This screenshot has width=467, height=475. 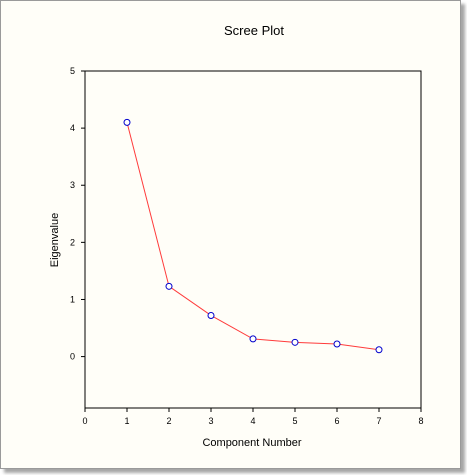 What do you see at coordinates (72, 242) in the screenshot?
I see `y-tick-label: 2` at bounding box center [72, 242].